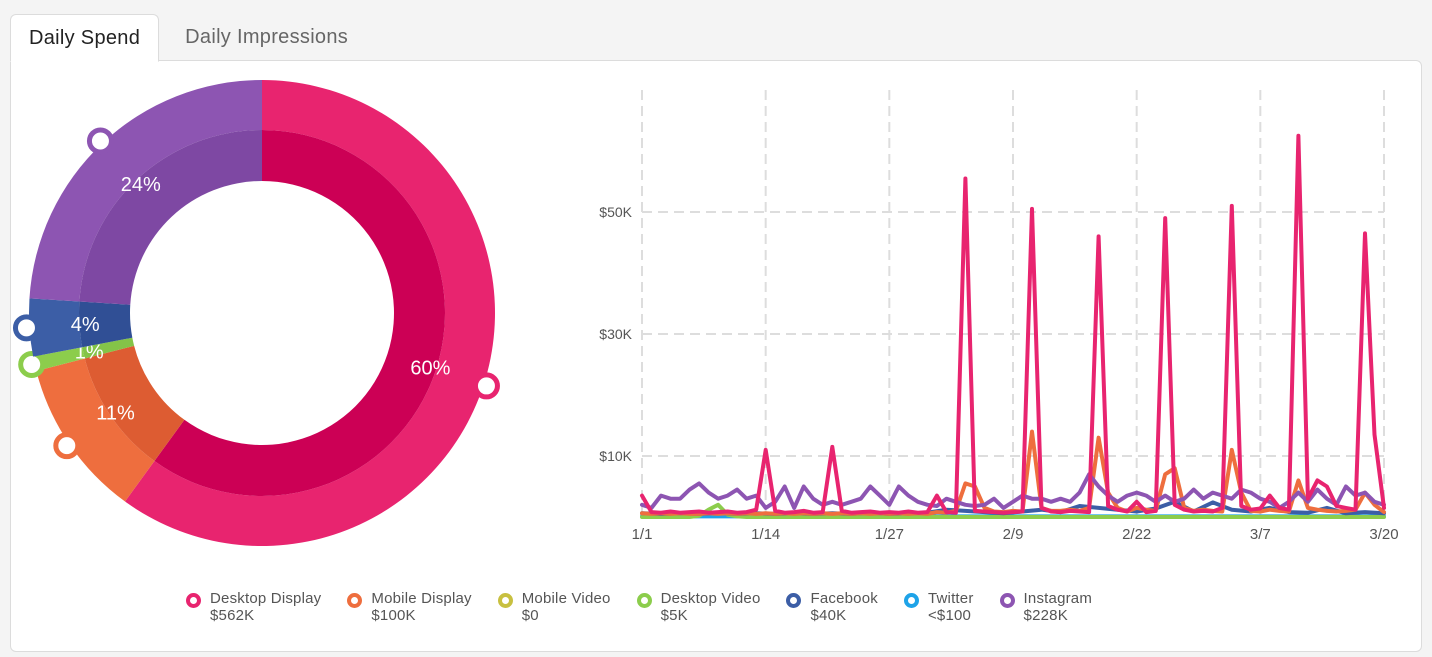  What do you see at coordinates (100, 141) in the screenshot?
I see `donut-marker-instagram` at bounding box center [100, 141].